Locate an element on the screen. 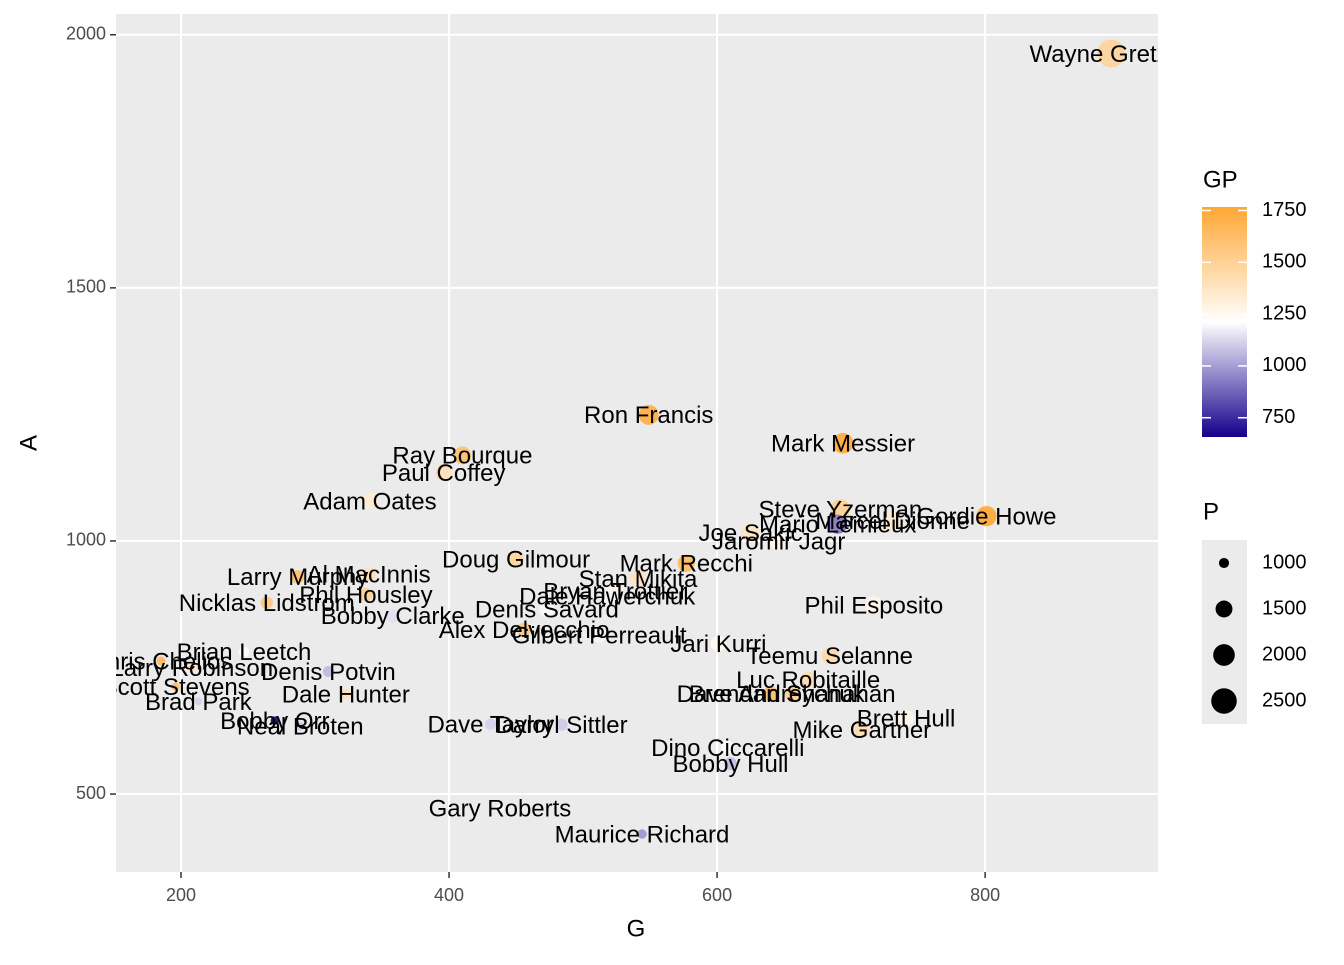 The height and width of the screenshot is (965, 1344). point-label: Teemu Selanne is located at coordinates (829, 656).